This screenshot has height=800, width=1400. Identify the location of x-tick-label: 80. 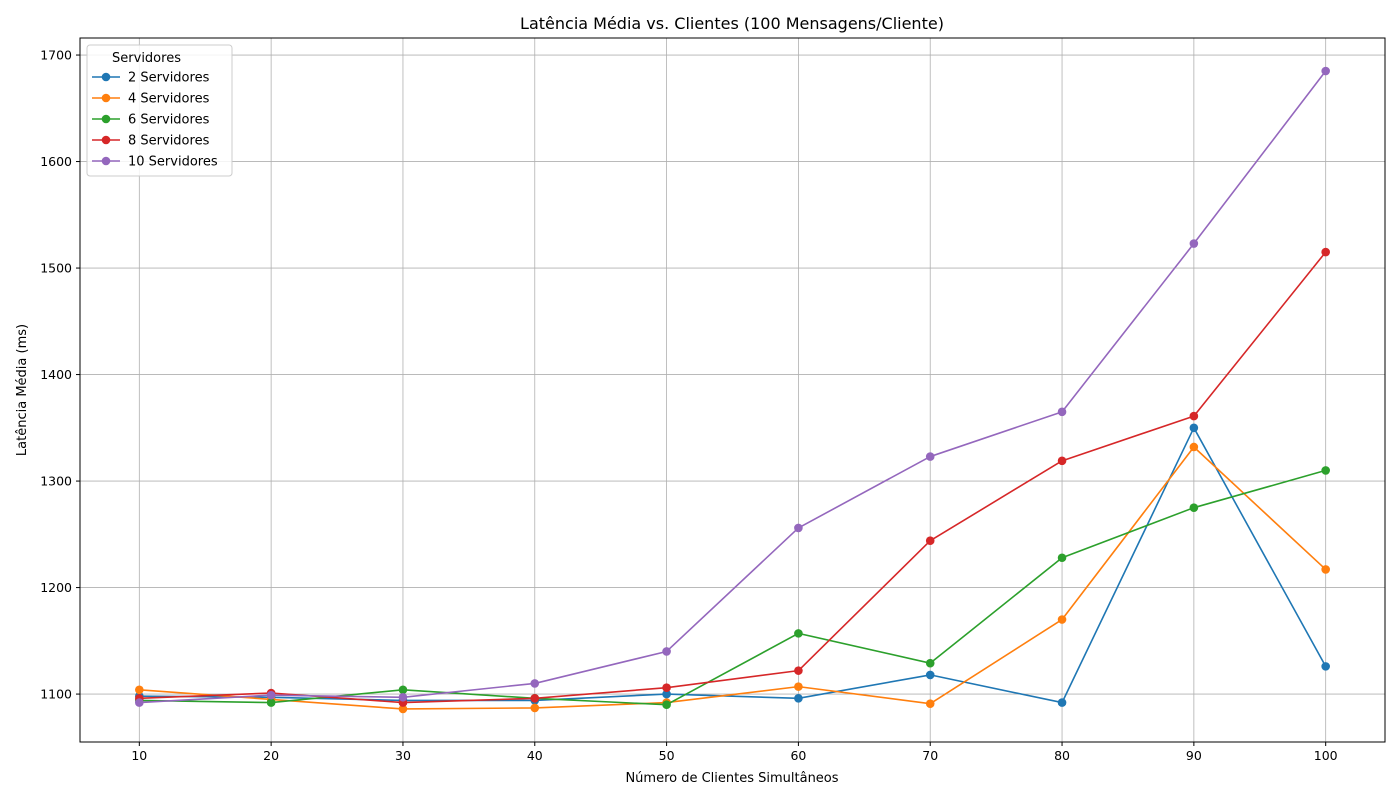
(1062, 755).